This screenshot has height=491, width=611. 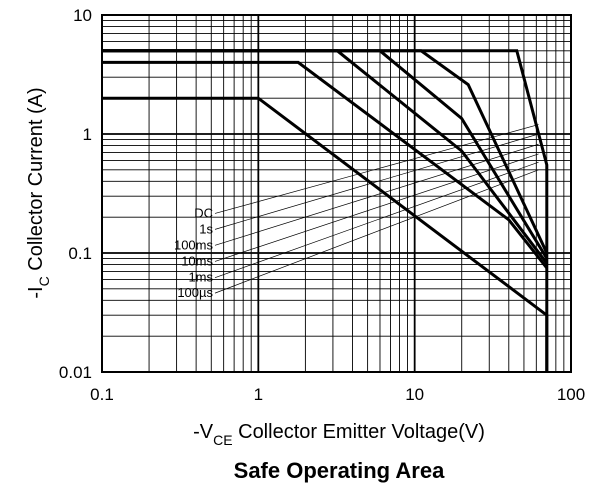 I want to click on x-axis-title-suffix: Collector Emitter Voltage(V), so click(x=359, y=432).